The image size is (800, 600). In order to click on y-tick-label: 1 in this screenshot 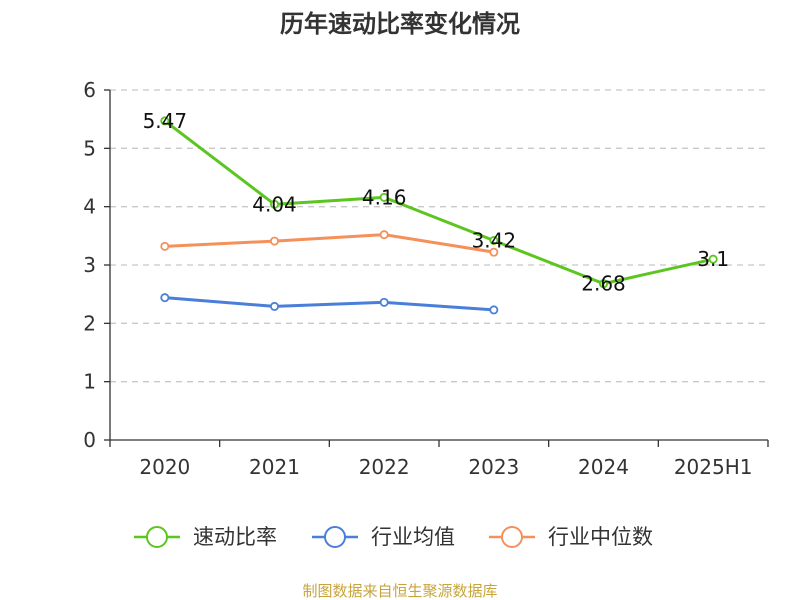, I will do `click(89, 382)`.